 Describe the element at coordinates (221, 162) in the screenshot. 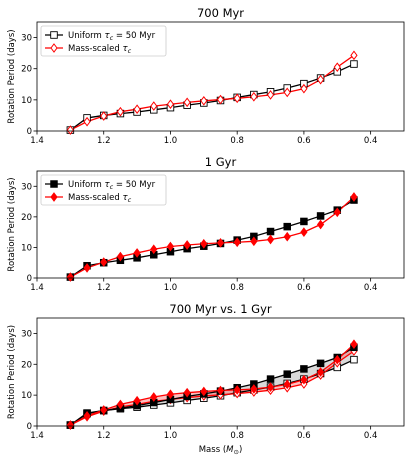

I see `chart-title: 1 Gyr` at that location.